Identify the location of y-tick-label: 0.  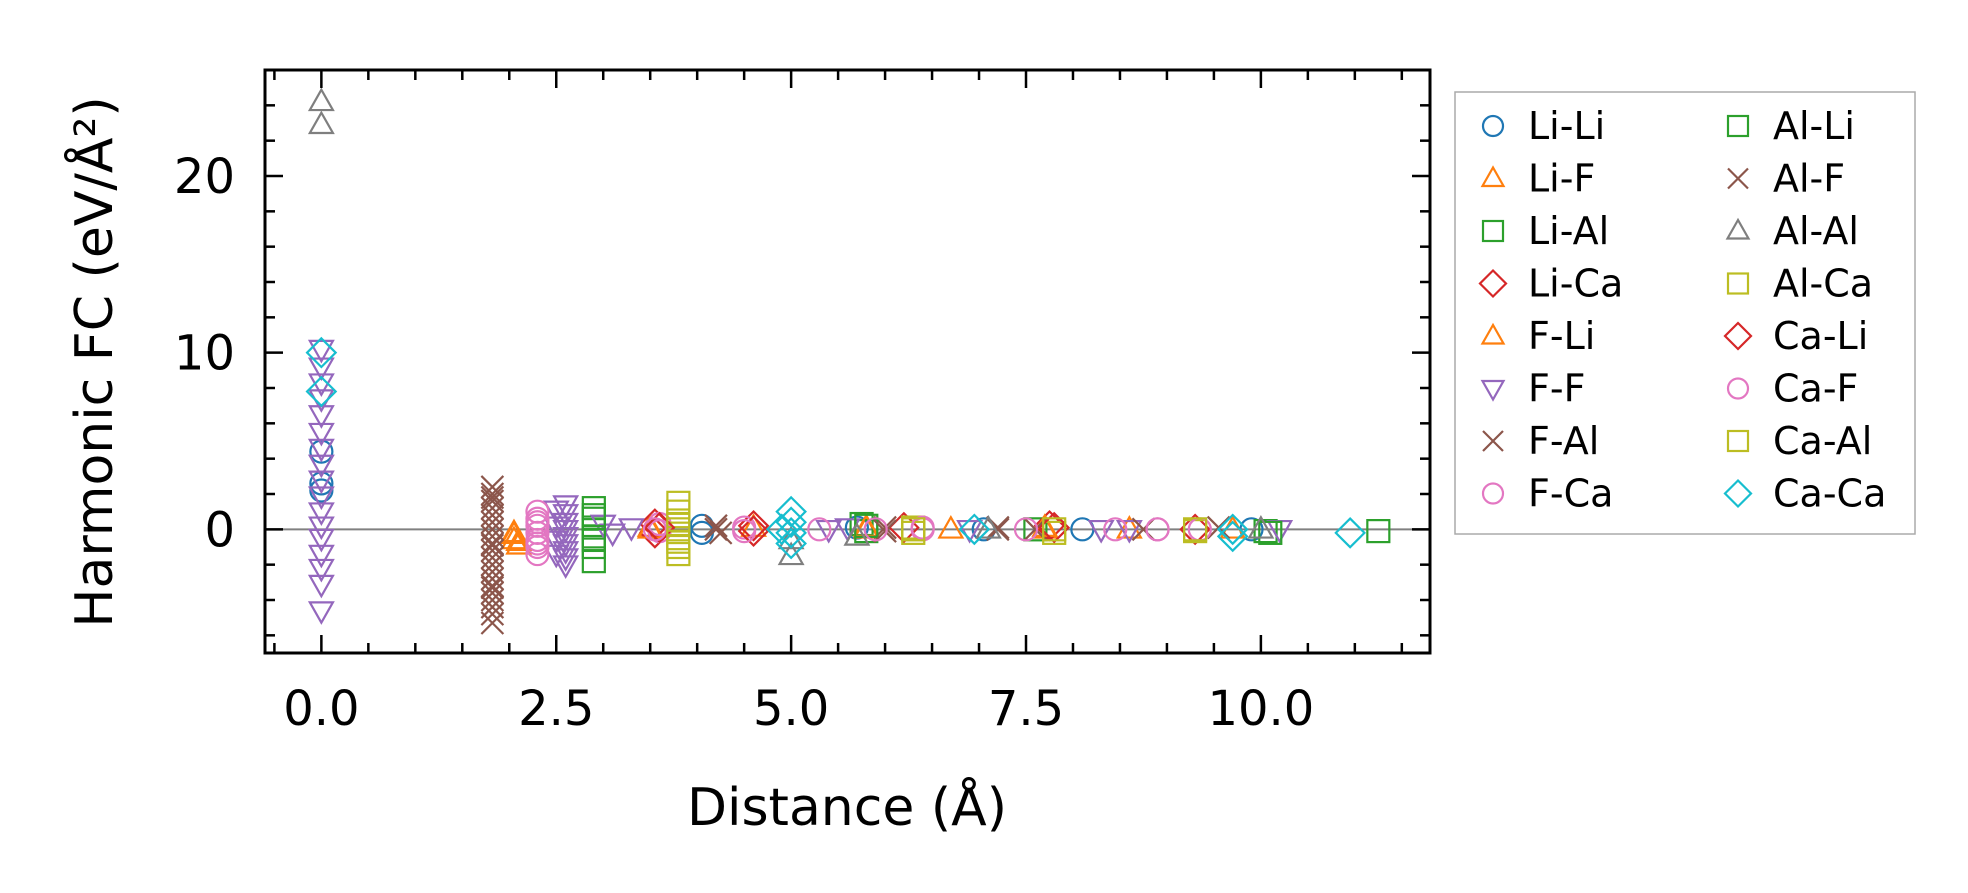
(219, 530).